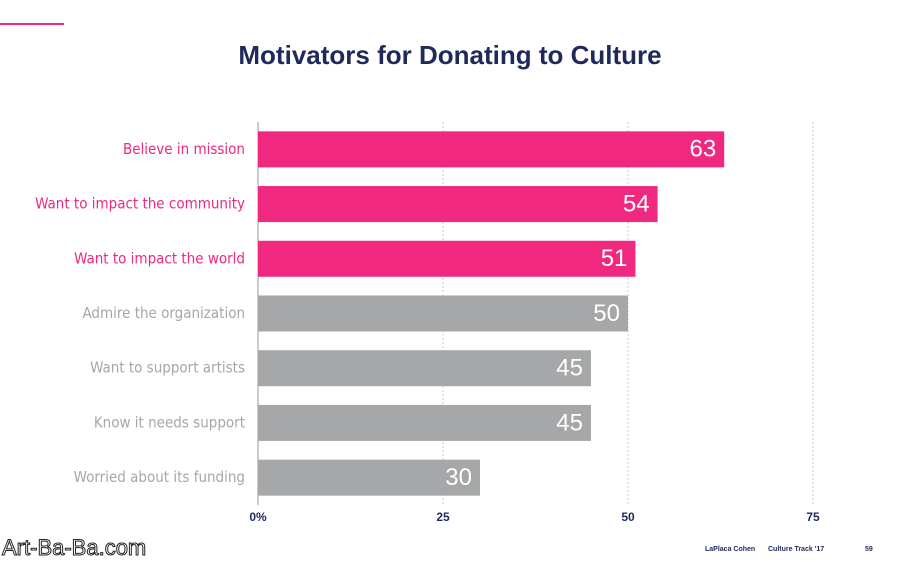  Describe the element at coordinates (443, 517) in the screenshot. I see `x-tick-label: 25` at that location.